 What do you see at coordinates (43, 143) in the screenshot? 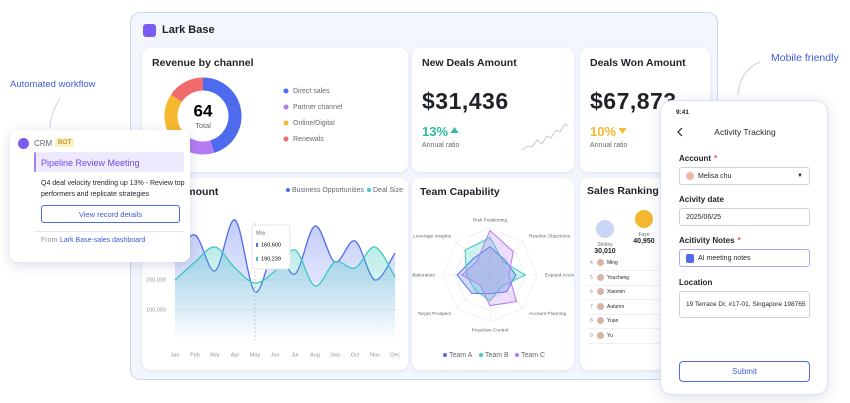
I see `app-name: CRM` at bounding box center [43, 143].